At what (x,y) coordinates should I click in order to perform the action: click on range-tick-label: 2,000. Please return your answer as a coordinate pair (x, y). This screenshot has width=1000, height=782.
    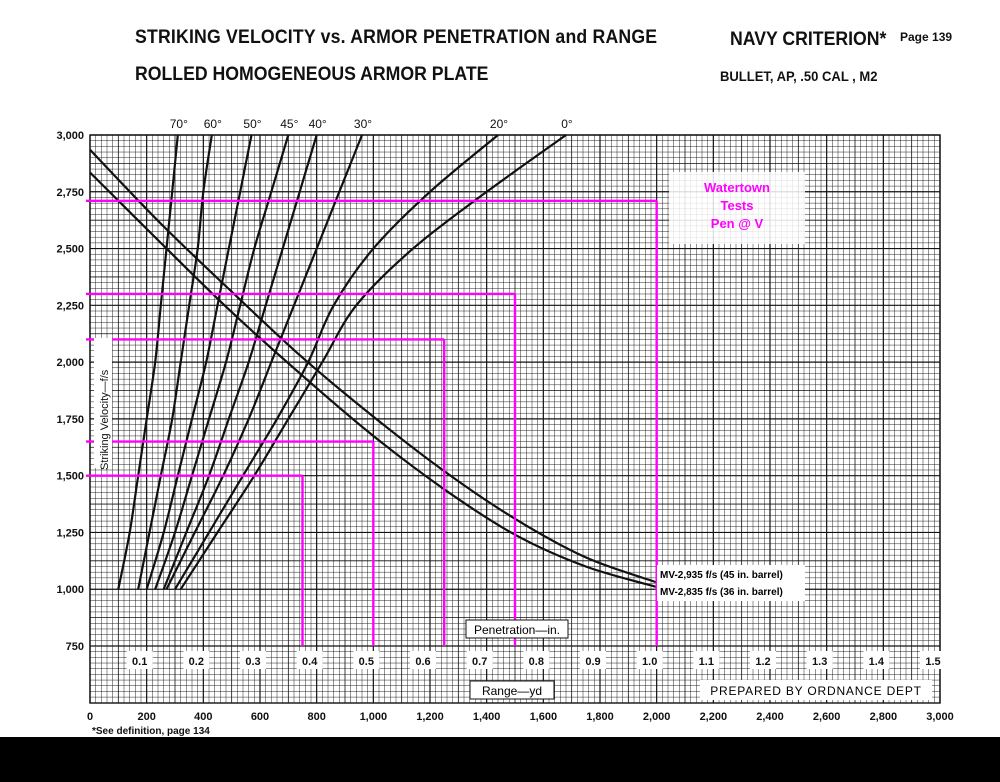
    Looking at the image, I should click on (657, 717).